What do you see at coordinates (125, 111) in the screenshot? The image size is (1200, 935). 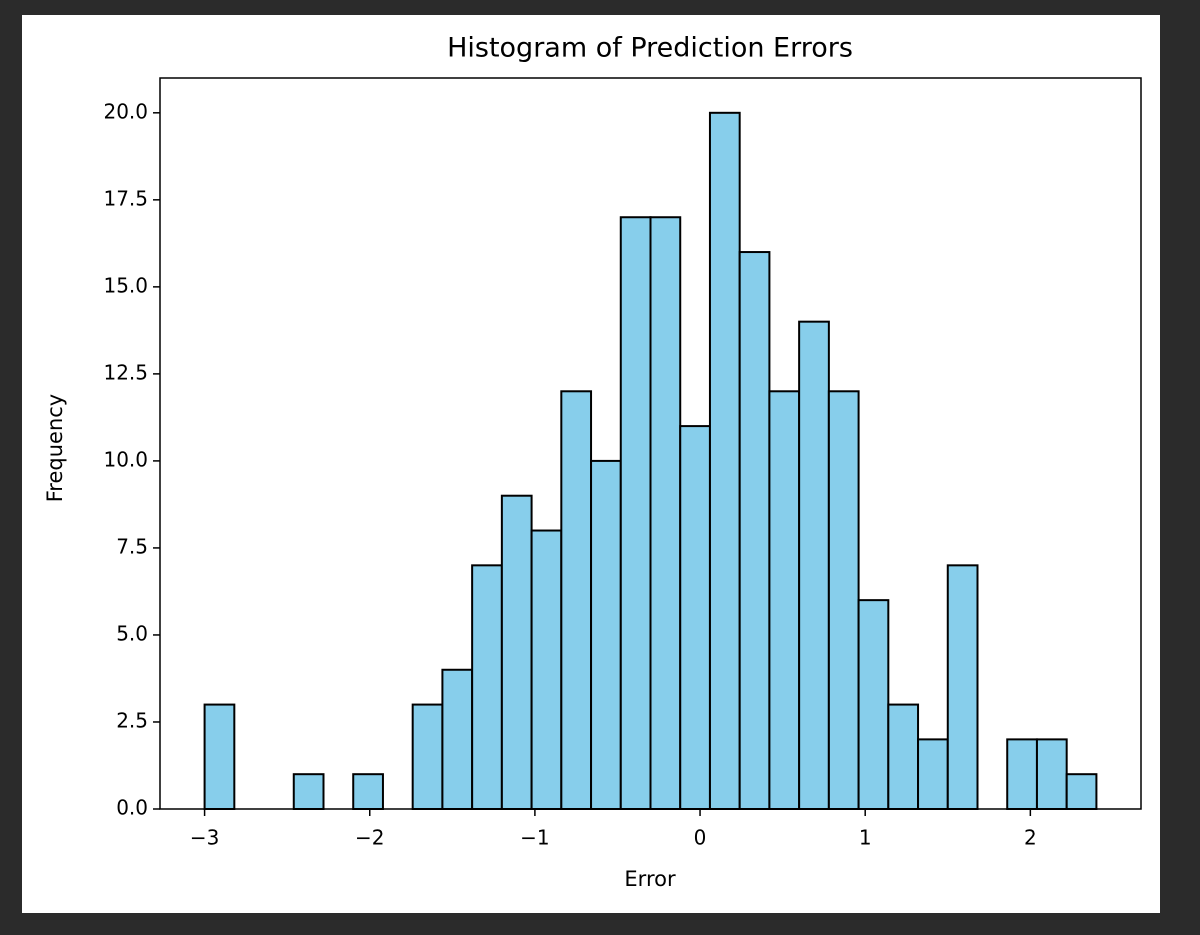 I see `y-tick-label: 20.0` at bounding box center [125, 111].